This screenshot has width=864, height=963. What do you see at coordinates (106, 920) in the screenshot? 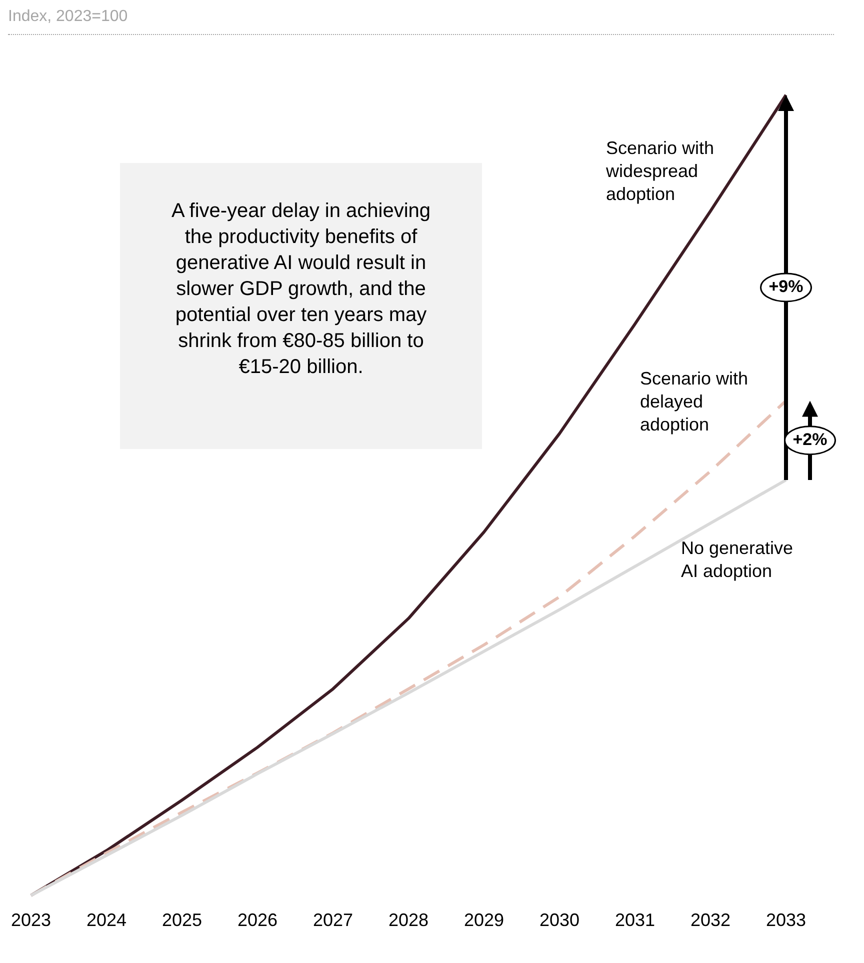
I see `x-tick-label: 2024` at bounding box center [106, 920].